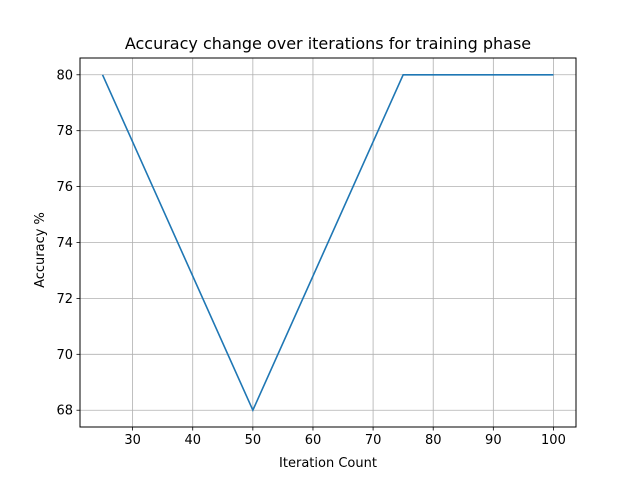 This screenshot has height=484, width=640. I want to click on y-tick-label: 78, so click(64, 131).